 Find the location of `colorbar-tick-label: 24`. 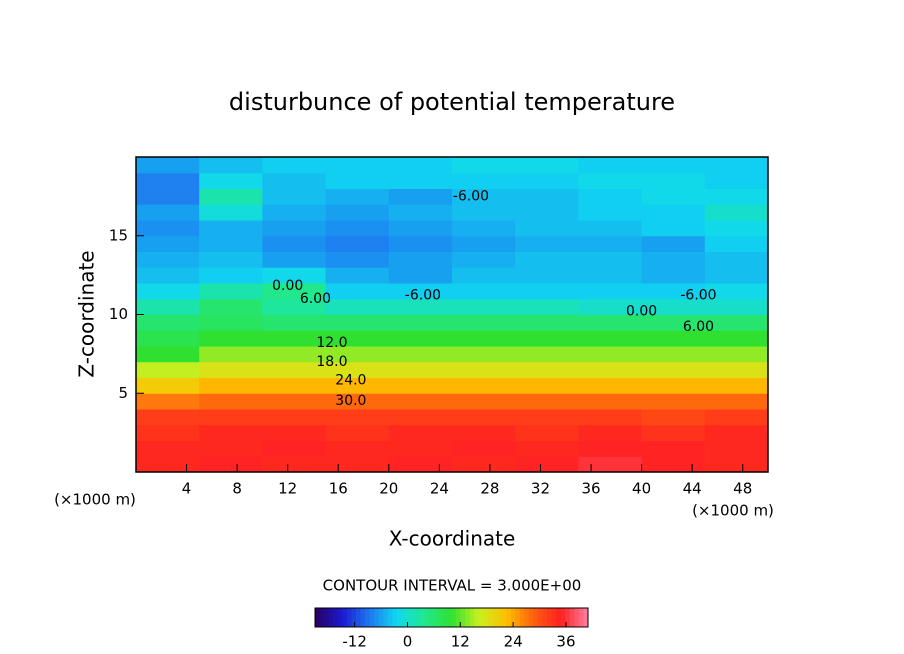

colorbar-tick-label: 24 is located at coordinates (513, 642).